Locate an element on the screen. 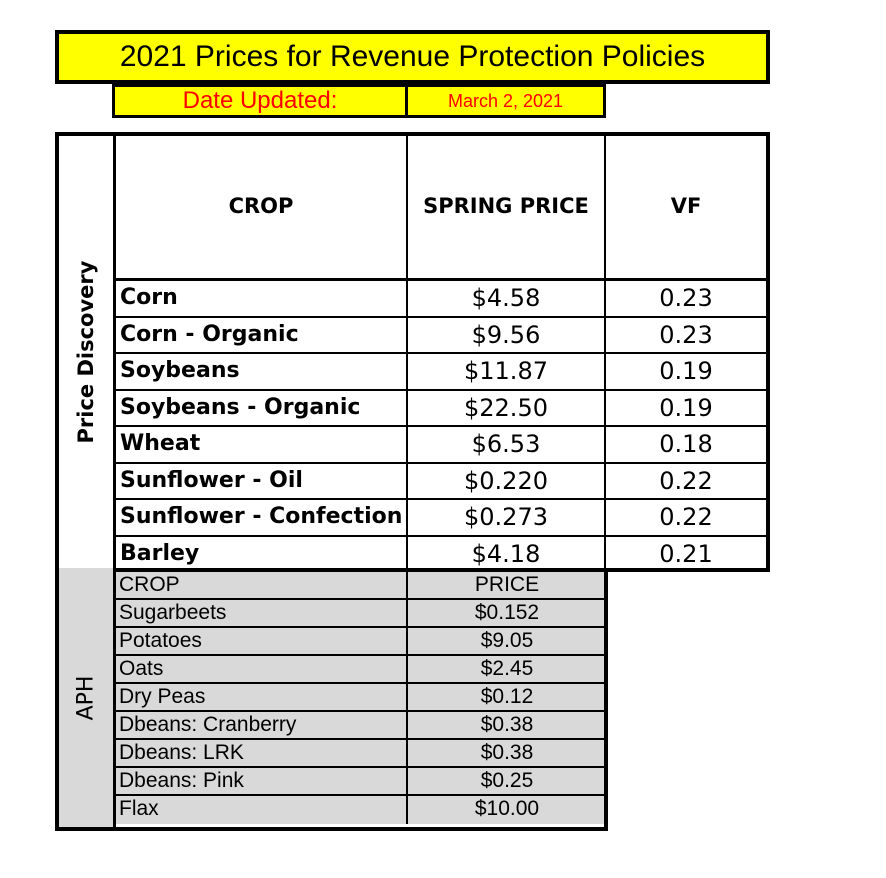 This screenshot has width=886, height=878. spring-price-value: $11.87 is located at coordinates (507, 372).